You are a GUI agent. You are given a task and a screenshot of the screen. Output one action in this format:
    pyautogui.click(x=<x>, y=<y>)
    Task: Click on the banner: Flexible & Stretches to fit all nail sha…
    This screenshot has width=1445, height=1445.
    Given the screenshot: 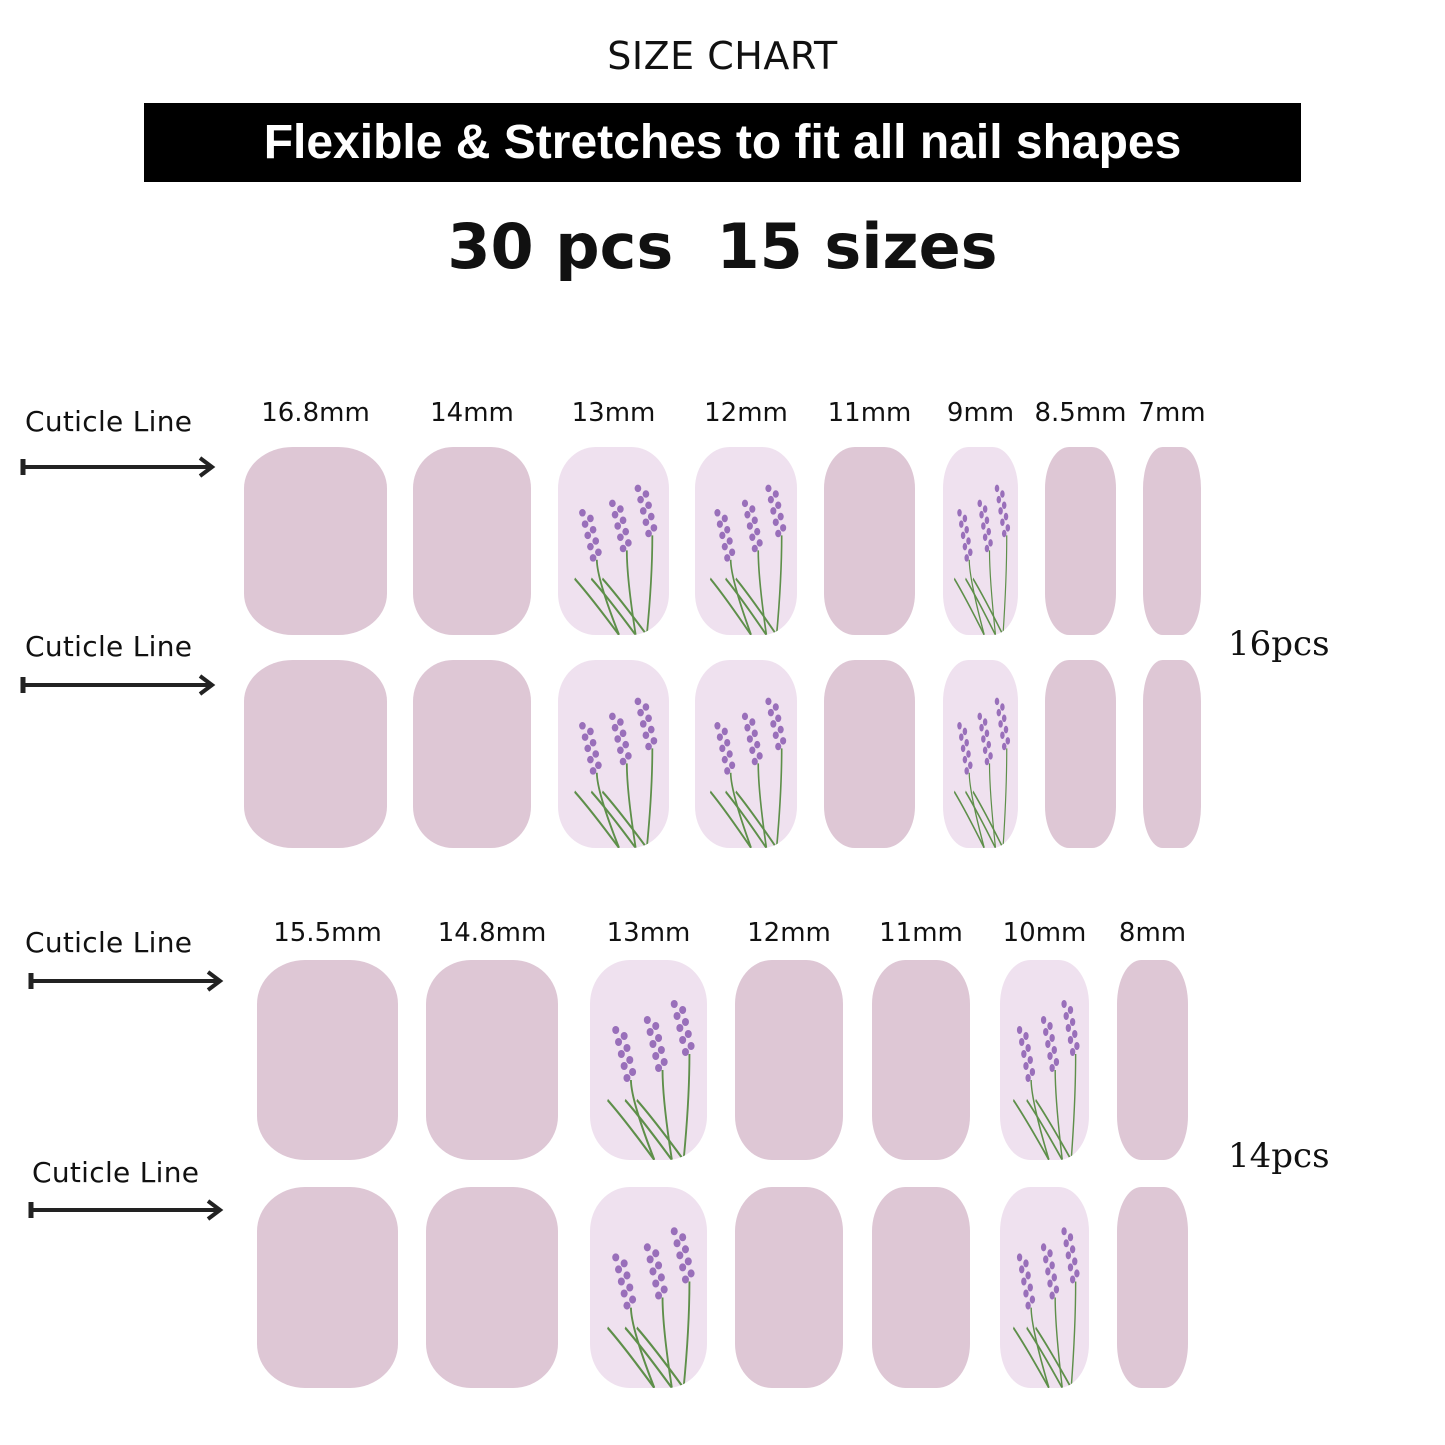 What is the action you would take?
    pyautogui.click(x=722, y=142)
    